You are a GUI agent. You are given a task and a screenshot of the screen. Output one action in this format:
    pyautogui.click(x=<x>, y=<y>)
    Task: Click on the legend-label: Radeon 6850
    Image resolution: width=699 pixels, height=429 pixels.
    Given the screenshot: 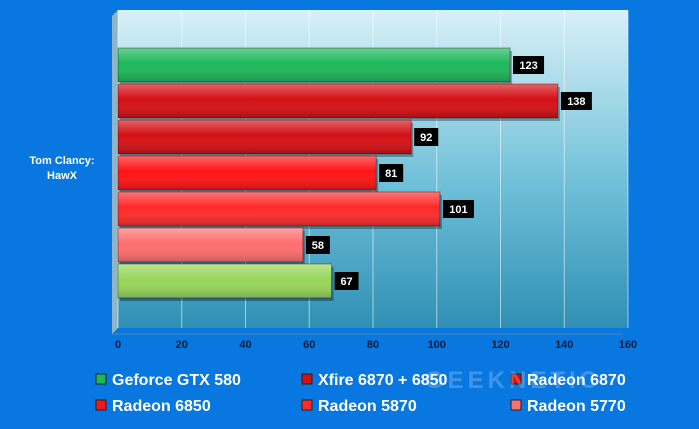 What is the action you would take?
    pyautogui.click(x=161, y=406)
    